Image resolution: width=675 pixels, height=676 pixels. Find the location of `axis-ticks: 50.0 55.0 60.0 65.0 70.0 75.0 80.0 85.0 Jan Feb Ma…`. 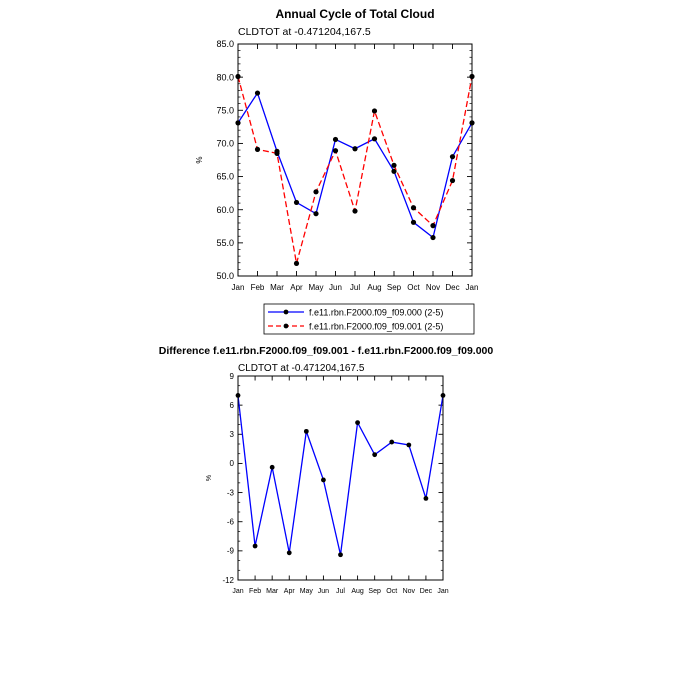

axis-ticks: 50.0 55.0 60.0 65.0 70.0 75.0 80.0 85.0 Jan Feb Ma… is located at coordinates (347, 165).